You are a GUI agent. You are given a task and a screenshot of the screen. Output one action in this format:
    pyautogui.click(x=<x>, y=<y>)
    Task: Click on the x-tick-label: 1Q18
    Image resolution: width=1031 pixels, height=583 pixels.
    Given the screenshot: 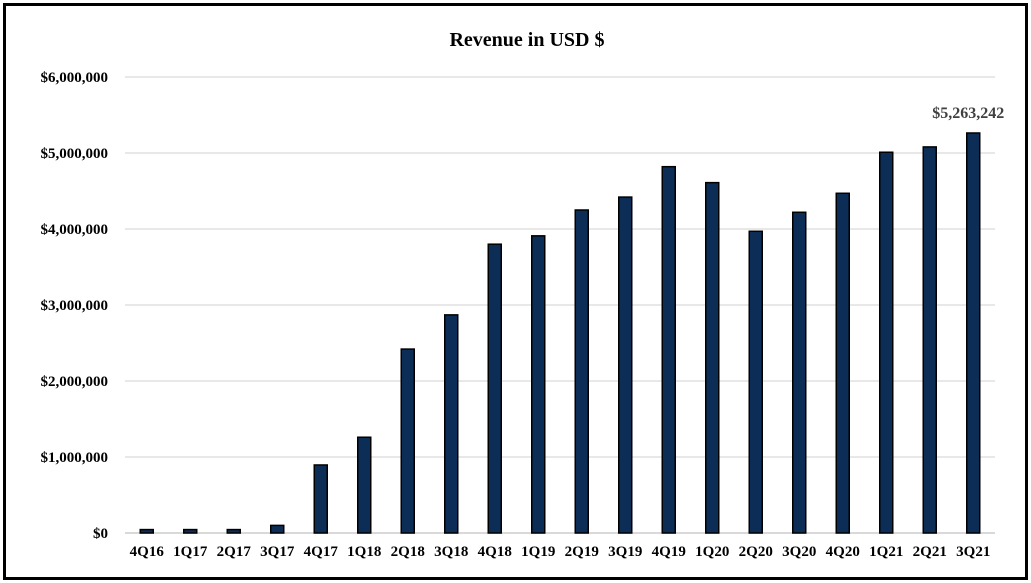 What is the action you would take?
    pyautogui.click(x=364, y=552)
    